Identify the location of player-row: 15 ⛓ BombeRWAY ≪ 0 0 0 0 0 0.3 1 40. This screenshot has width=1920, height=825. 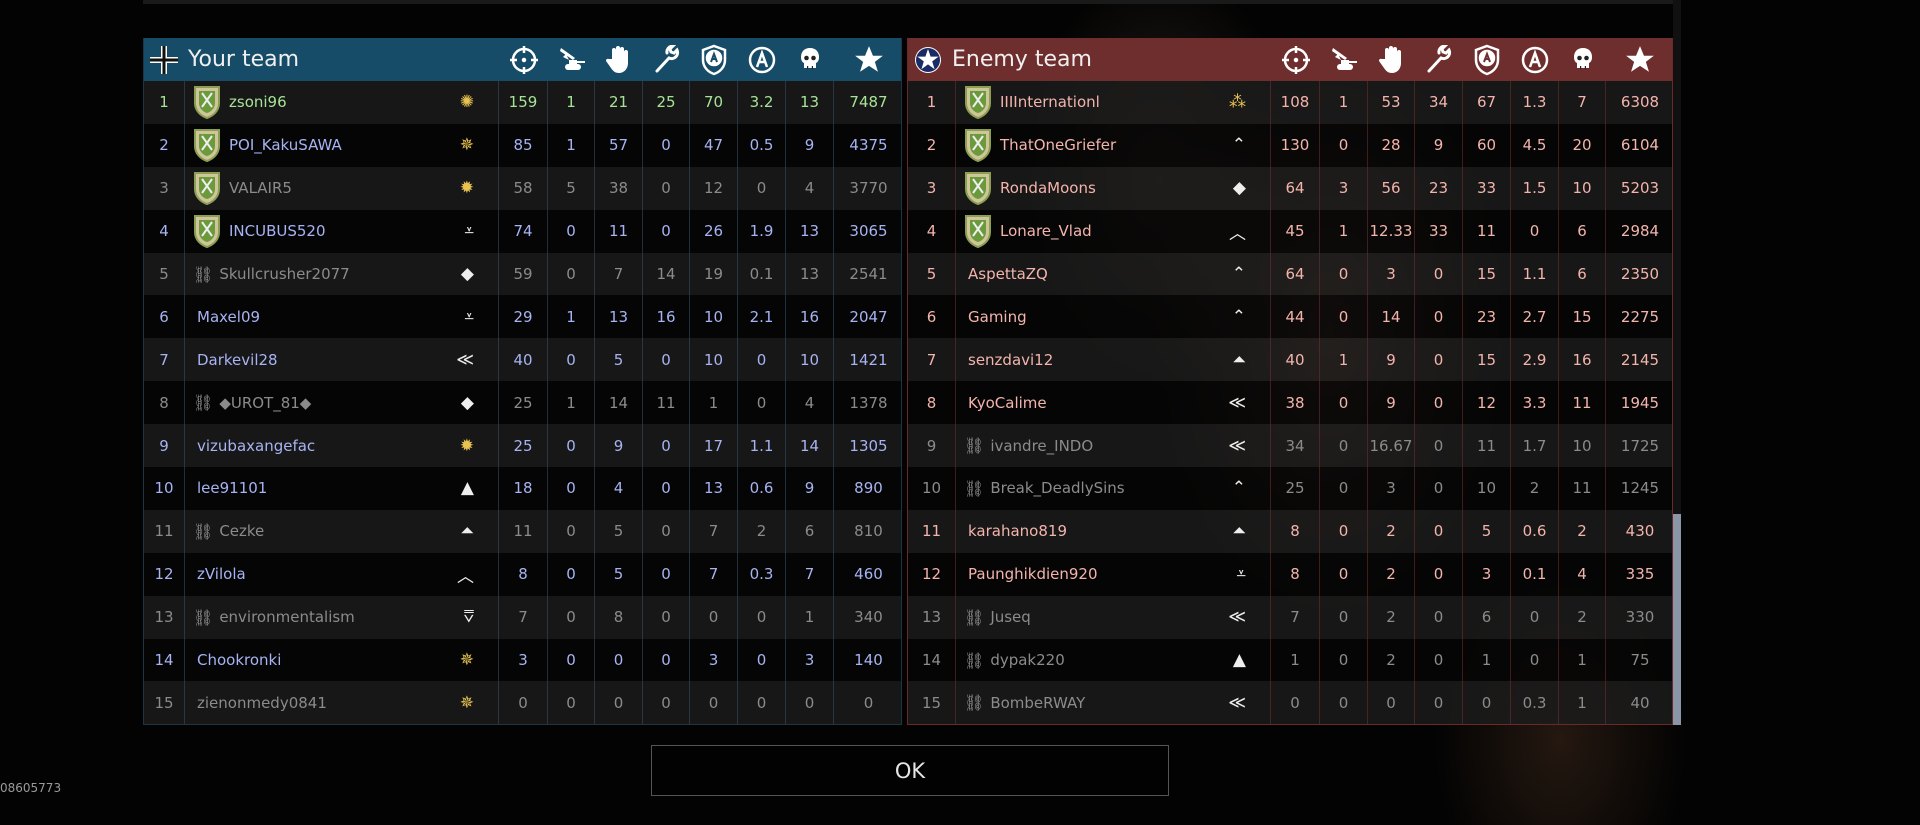
(1290, 703).